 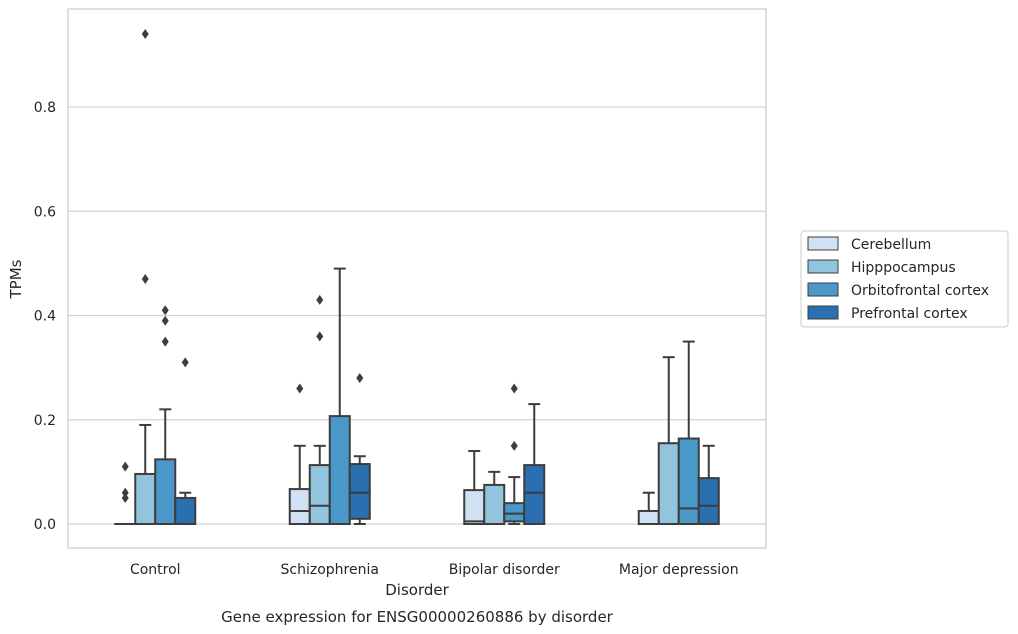 I want to click on legend-label: Prefrontal cortex, so click(x=909, y=314).